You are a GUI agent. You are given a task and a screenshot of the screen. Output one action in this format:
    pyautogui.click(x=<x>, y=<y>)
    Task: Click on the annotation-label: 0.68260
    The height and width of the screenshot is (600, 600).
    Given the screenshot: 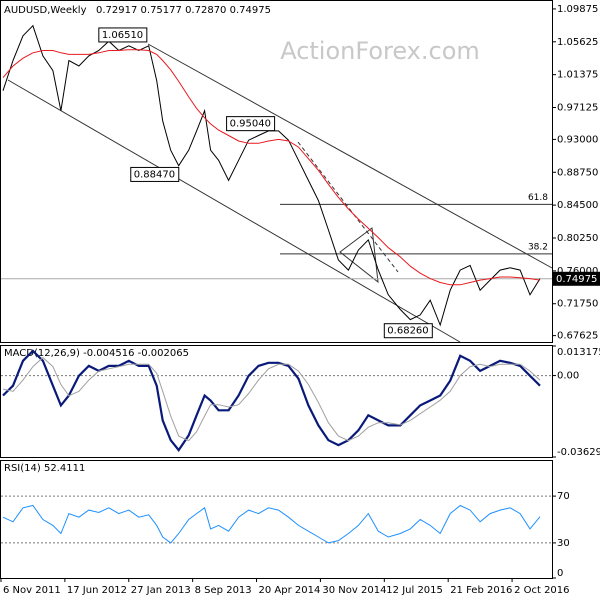 What is the action you would take?
    pyautogui.click(x=407, y=331)
    